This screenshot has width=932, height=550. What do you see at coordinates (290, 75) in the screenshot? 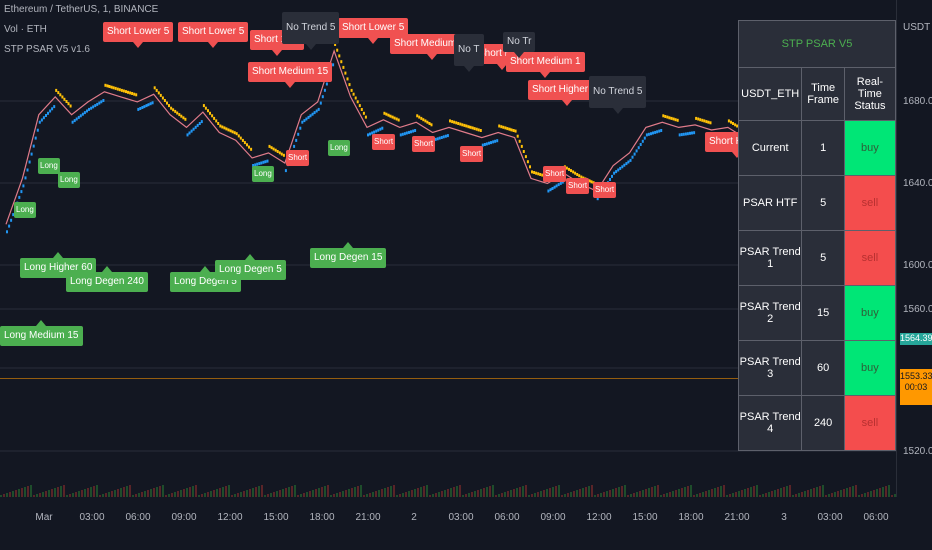
I see `short-signal-label: Short Medium 15` at bounding box center [290, 75].